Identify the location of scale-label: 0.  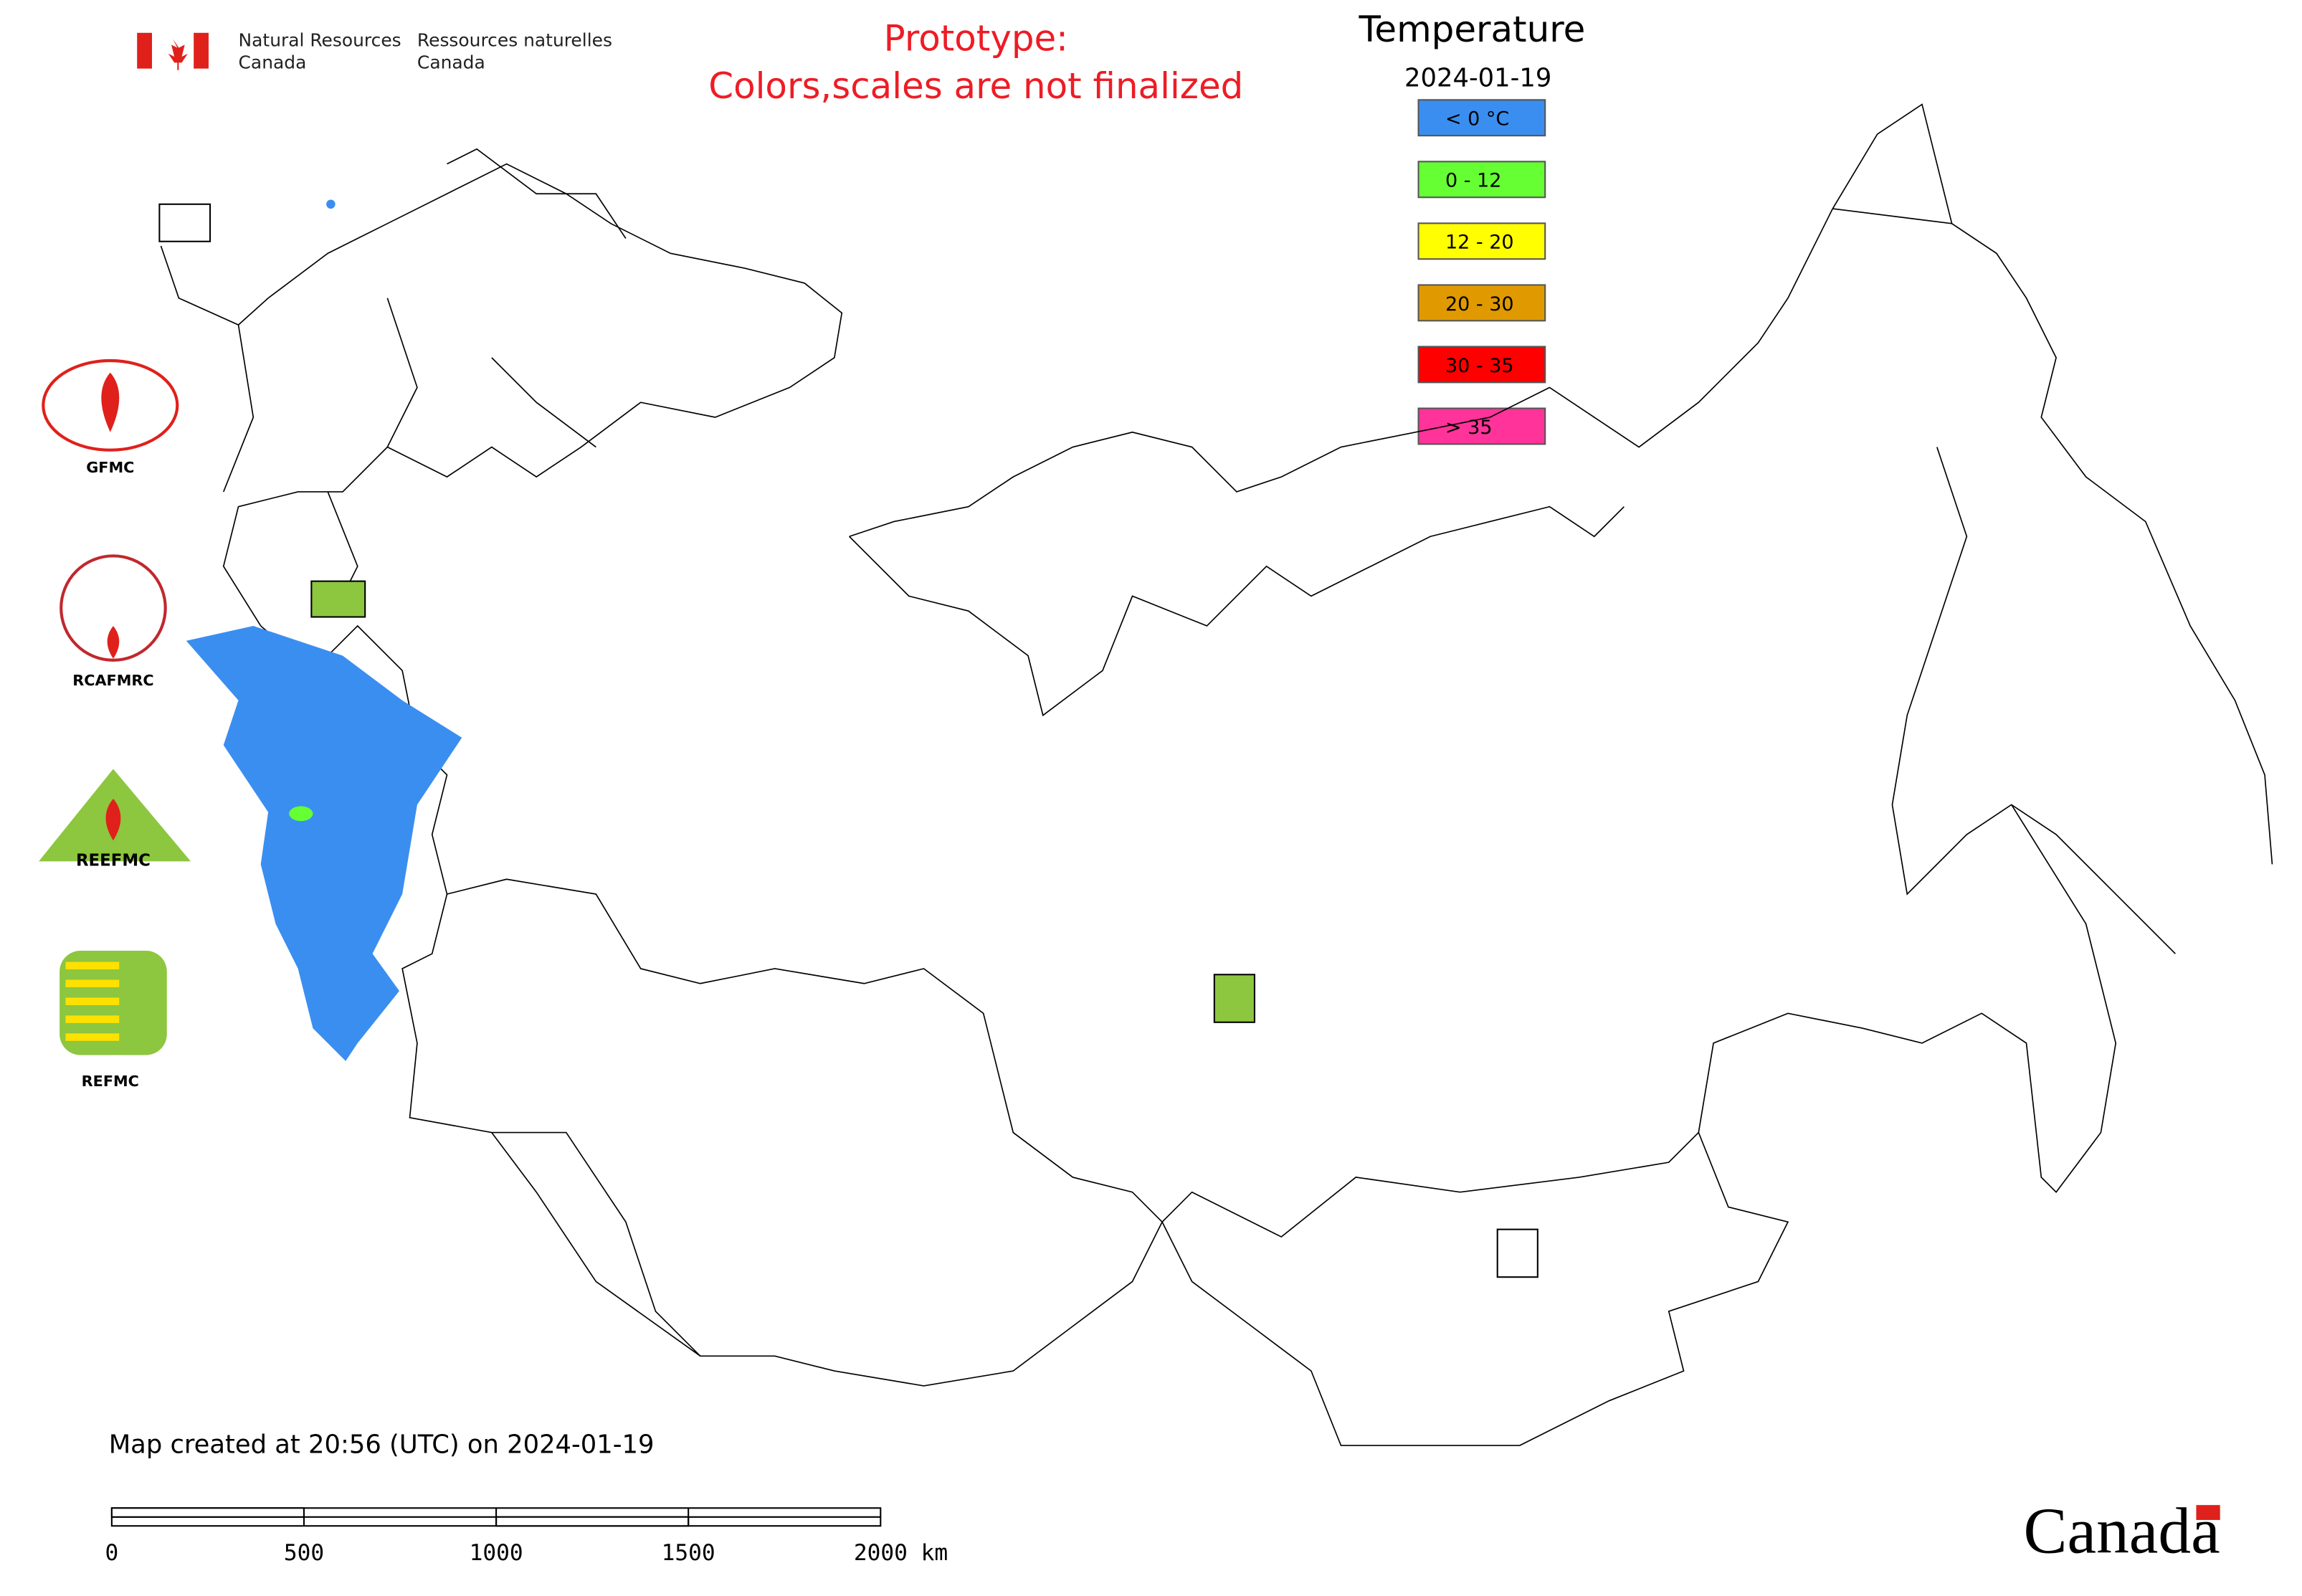
(112, 1553).